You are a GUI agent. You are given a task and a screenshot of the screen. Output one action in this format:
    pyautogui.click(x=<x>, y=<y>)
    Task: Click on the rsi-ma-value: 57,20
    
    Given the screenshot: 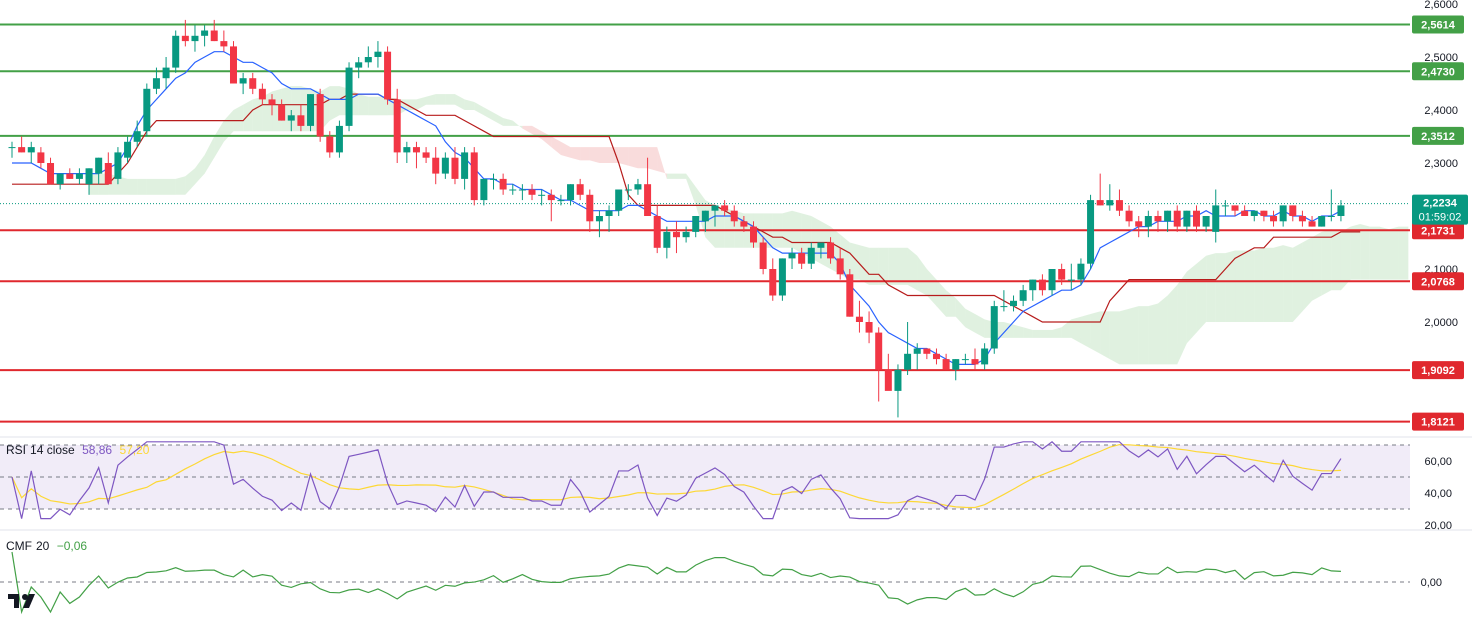 What is the action you would take?
    pyautogui.click(x=134, y=450)
    